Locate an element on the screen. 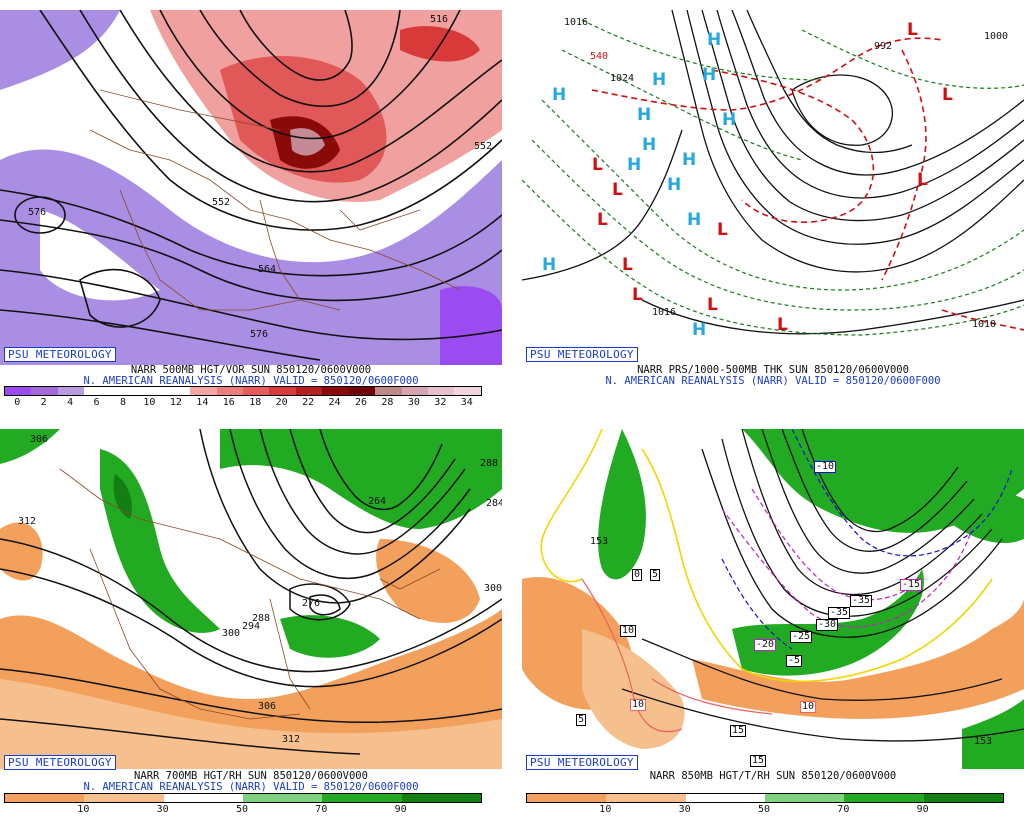 This screenshot has width=1024, height=824. caption-line1: NARR 850MB HGT/T/RH SUN 850120/0600V000 is located at coordinates (773, 776).